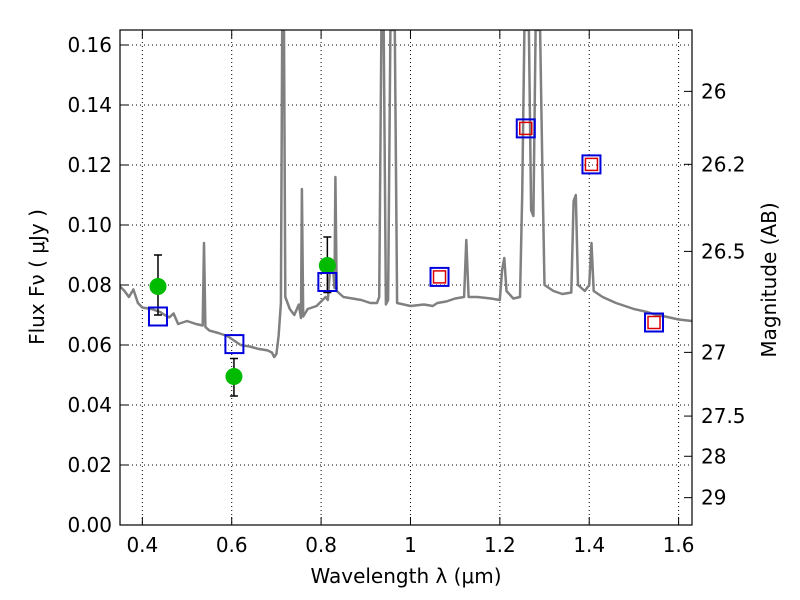 Image resolution: width=800 pixels, height=600 pixels. What do you see at coordinates (715, 294) in the screenshot?
I see `y2-axis: 26 26.2 26.5 27 27.5 28 29` at bounding box center [715, 294].